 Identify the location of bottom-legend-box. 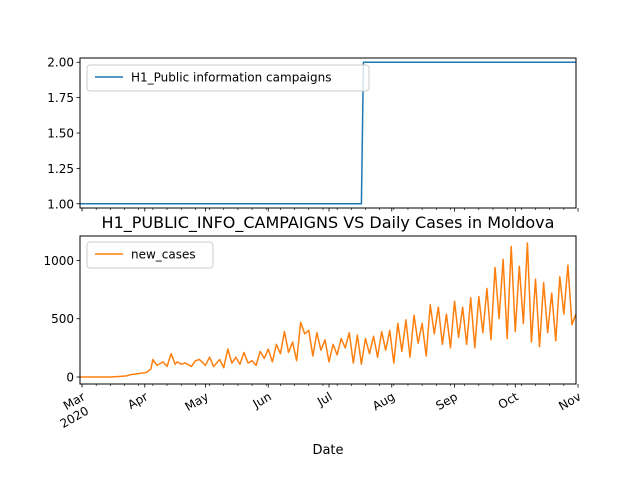
(150, 255).